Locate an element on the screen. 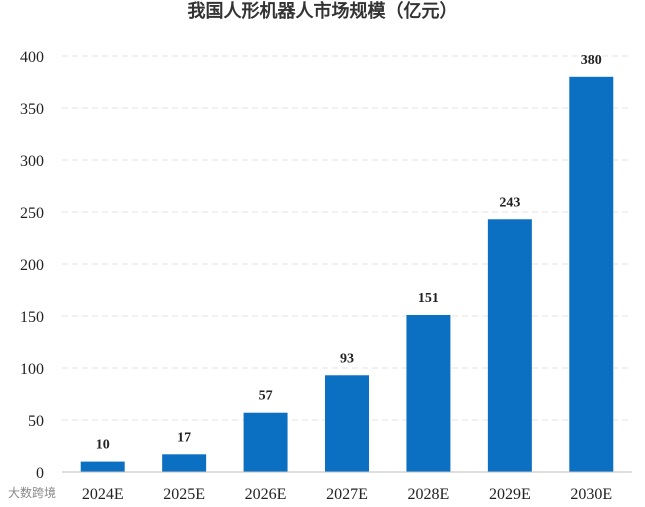 The image size is (645, 507). data-label: 10 is located at coordinates (103, 445).